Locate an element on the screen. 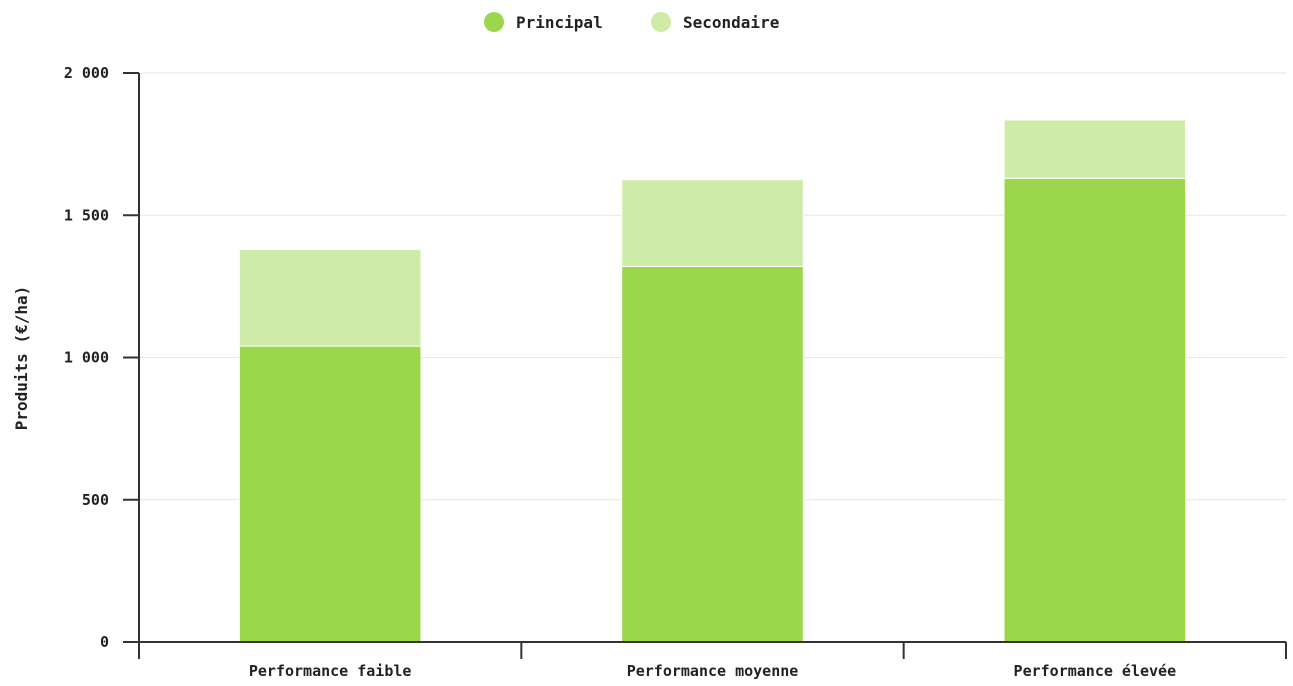  y-tick-label: 0 is located at coordinates (104, 642).